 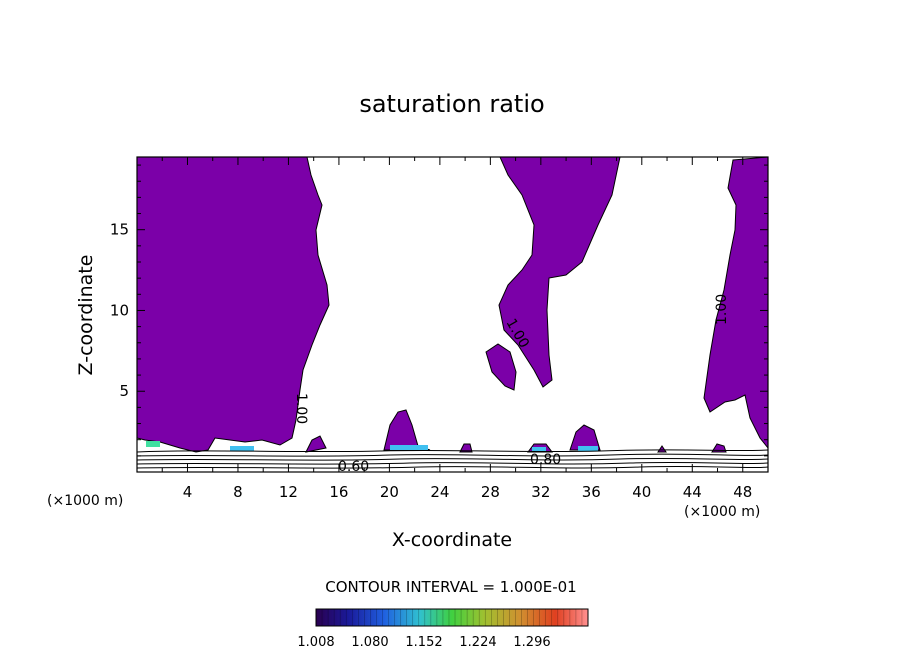 What do you see at coordinates (540, 492) in the screenshot?
I see `x-tick-label: 32` at bounding box center [540, 492].